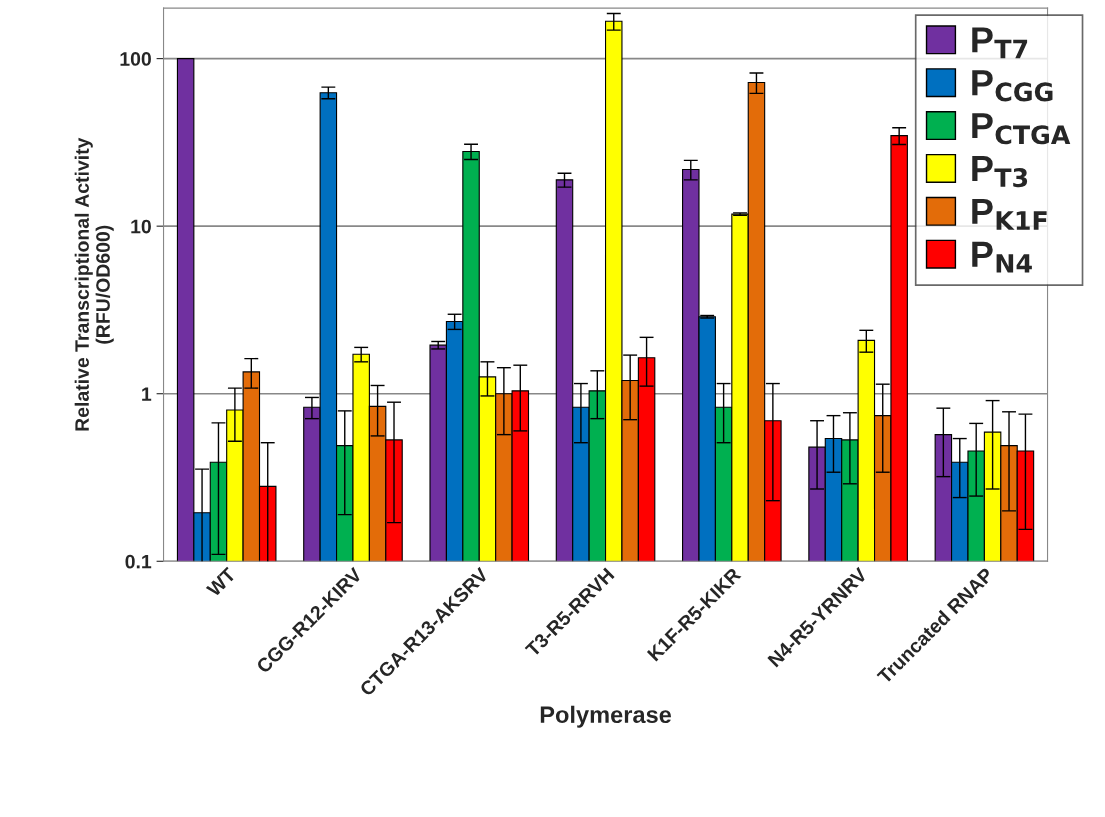 Image resolution: width=1105 pixels, height=817 pixels. I want to click on x-axis-title: Polymerase, so click(606, 716).